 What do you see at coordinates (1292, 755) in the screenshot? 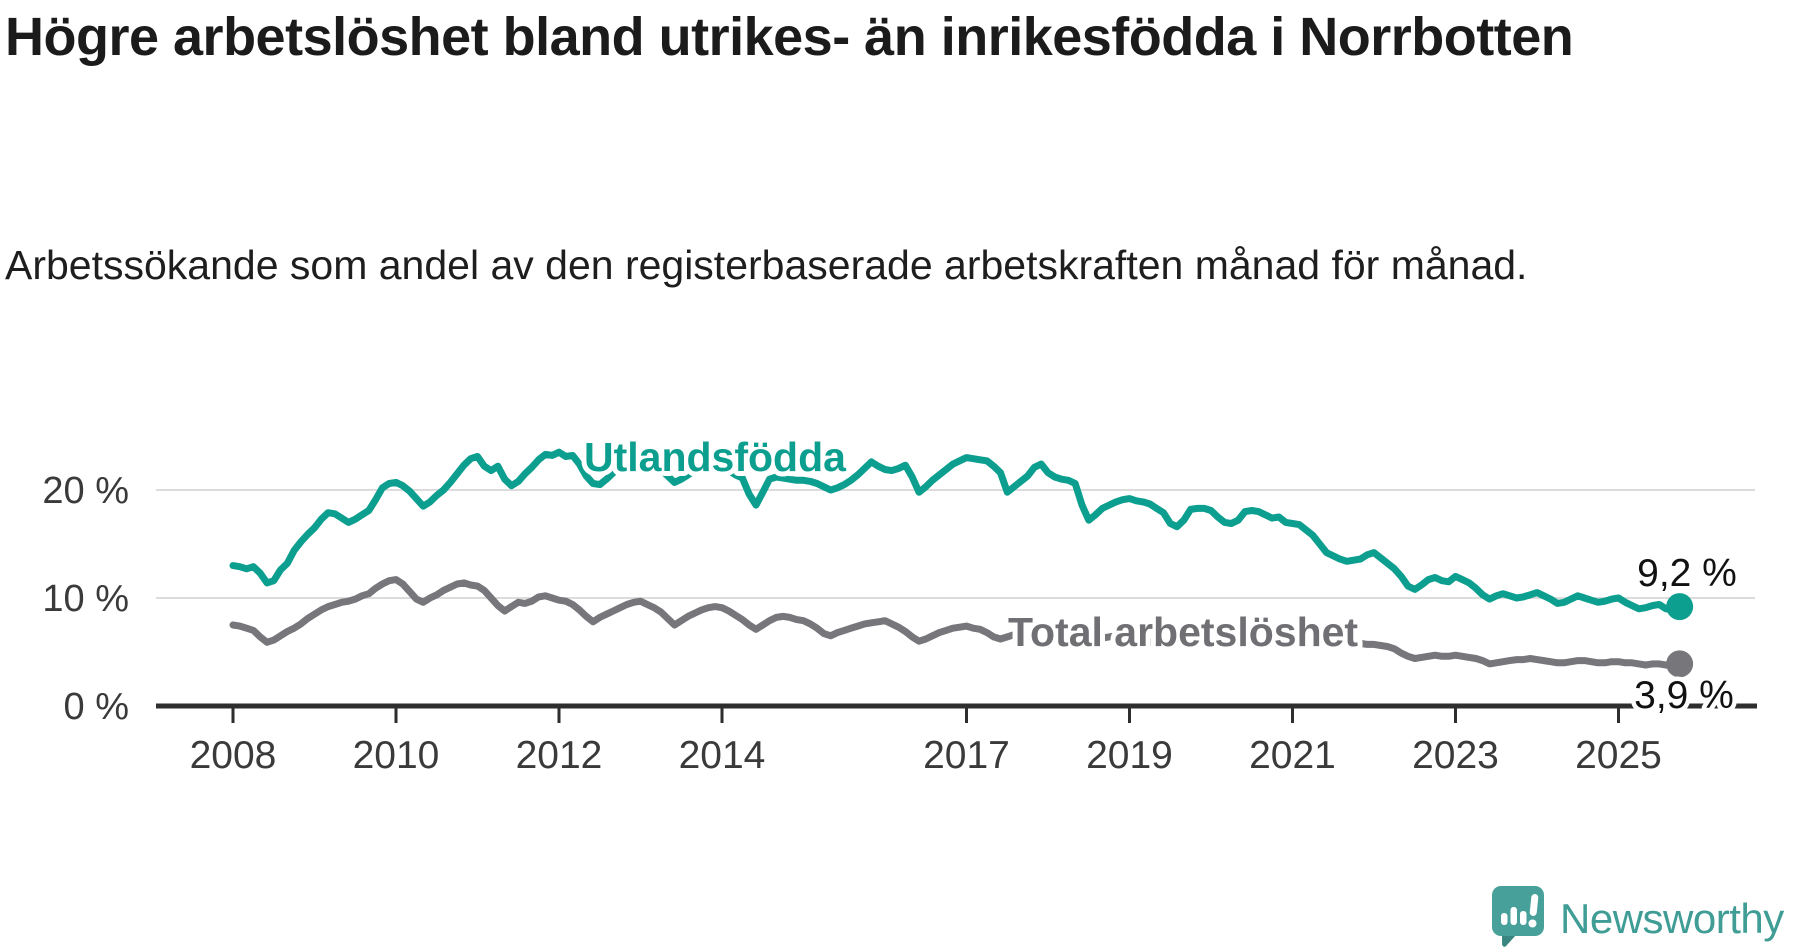
I see `svg-text: 2021` at bounding box center [1292, 755].